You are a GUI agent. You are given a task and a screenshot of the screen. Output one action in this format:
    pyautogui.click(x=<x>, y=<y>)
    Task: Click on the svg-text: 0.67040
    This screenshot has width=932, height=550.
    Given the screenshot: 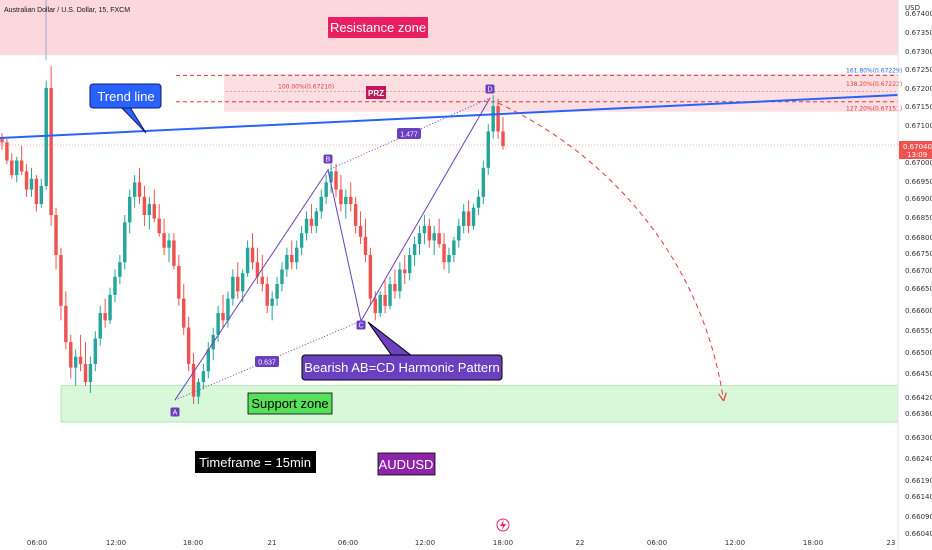 What is the action you would take?
    pyautogui.click(x=917, y=147)
    